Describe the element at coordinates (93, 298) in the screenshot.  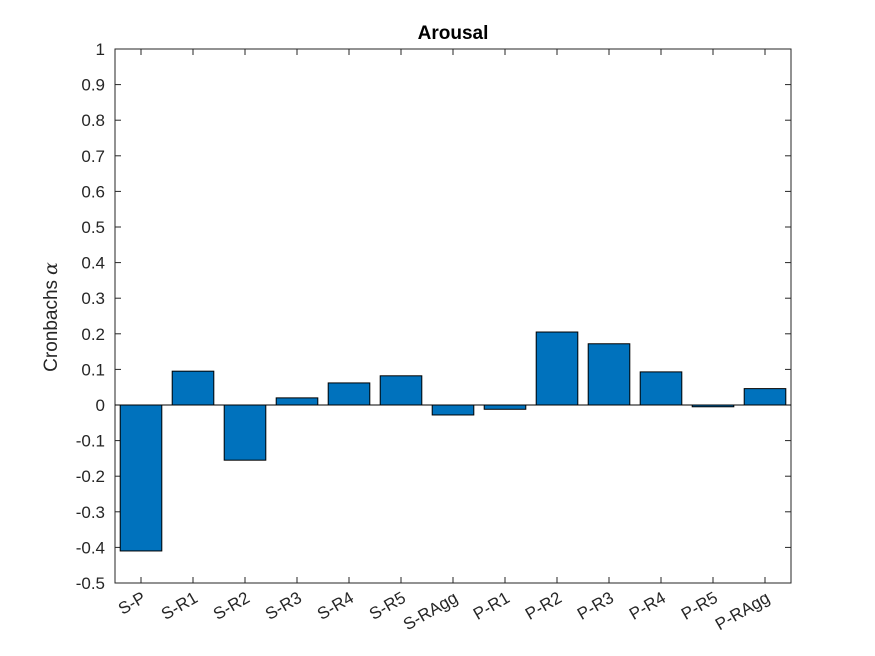
I see `y-tick-label: 0.3` at that location.